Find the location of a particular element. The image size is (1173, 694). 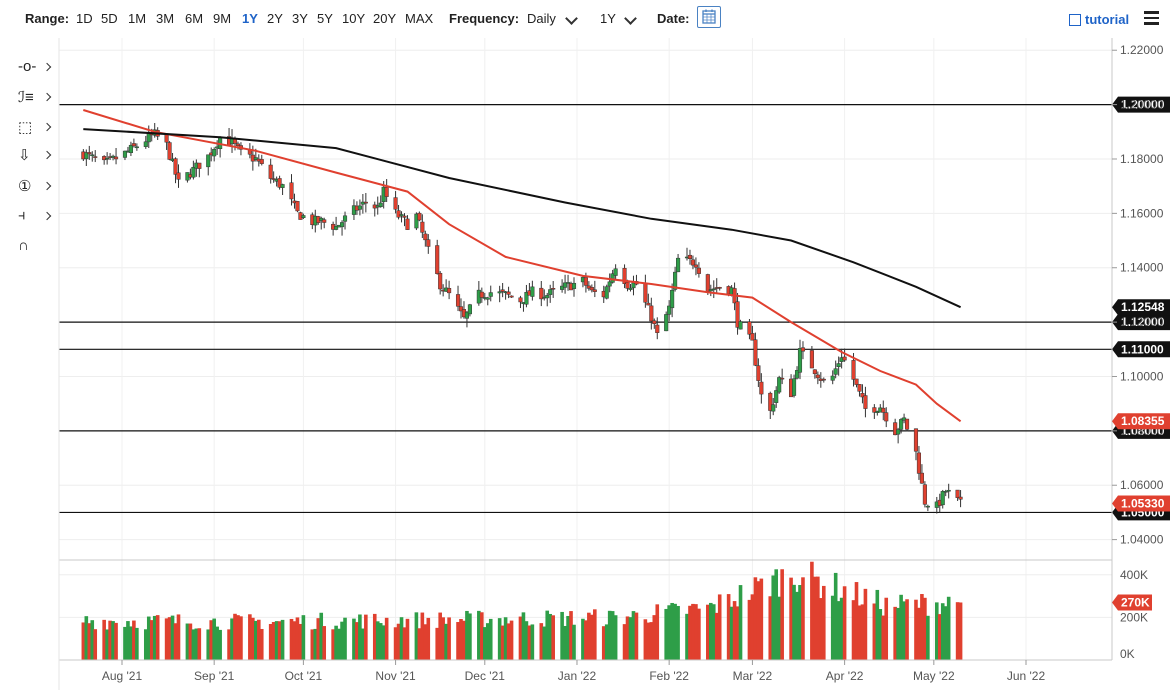

hamburger-menu-icon is located at coordinates (1151, 18).